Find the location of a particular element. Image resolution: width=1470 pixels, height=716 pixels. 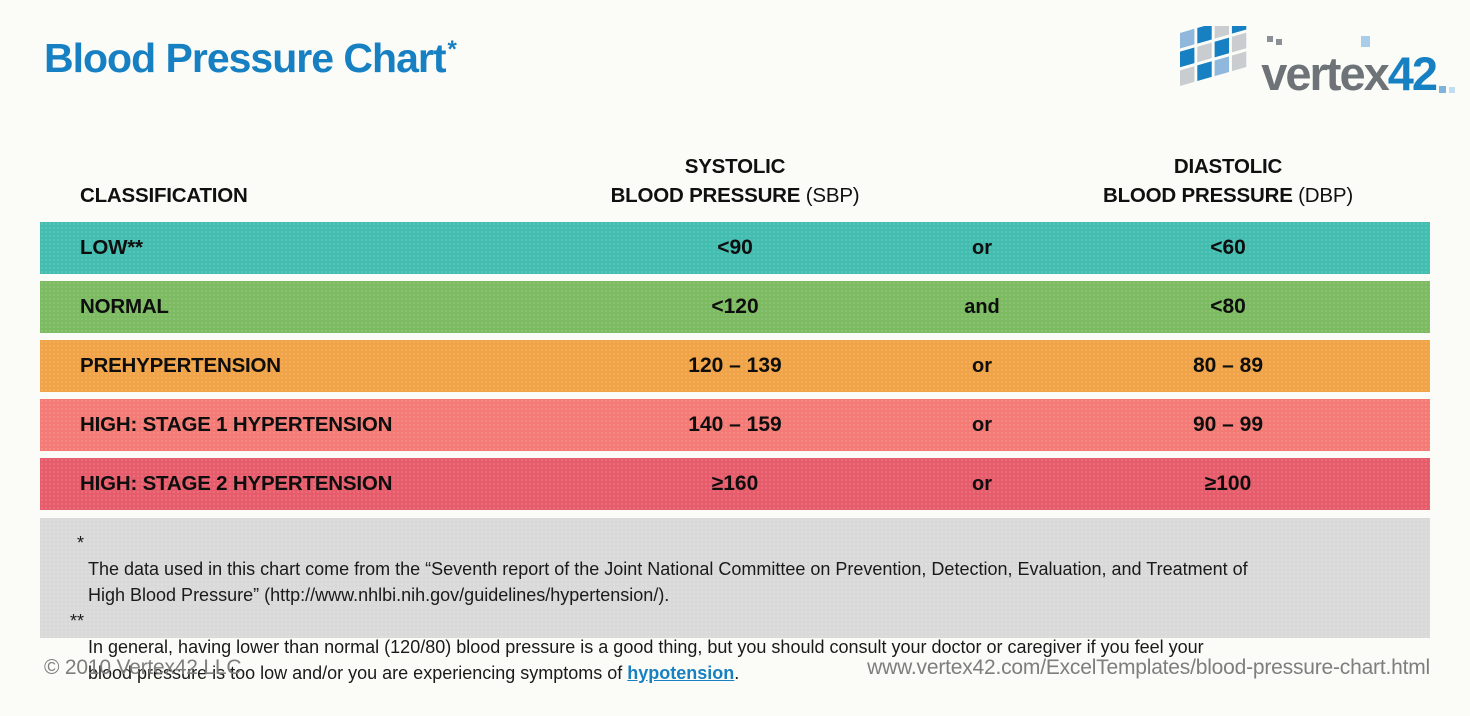

vertex42-logo-mosaic-icon is located at coordinates (1208, 60).